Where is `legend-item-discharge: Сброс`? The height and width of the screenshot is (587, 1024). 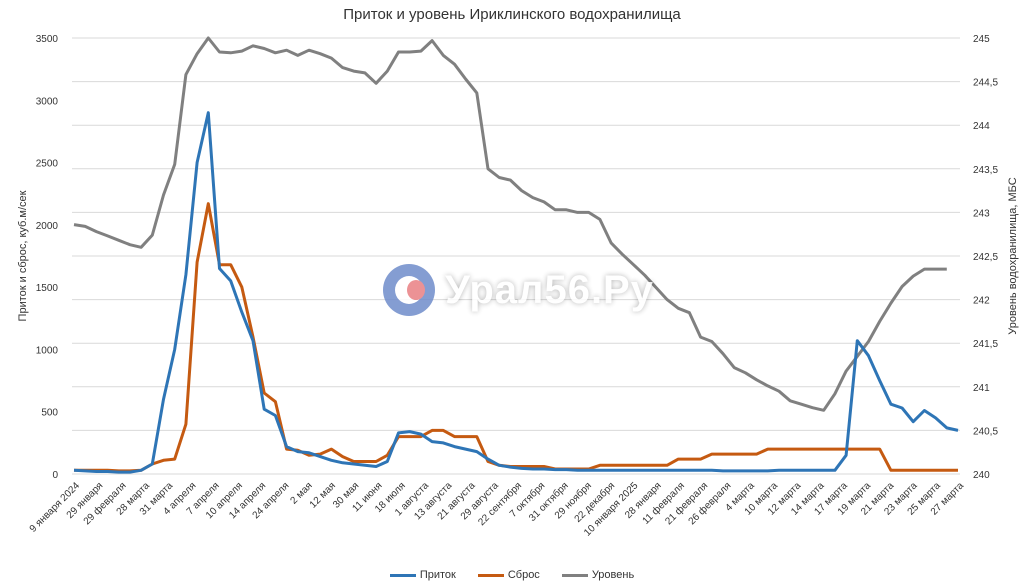 legend-item-discharge: Сброс is located at coordinates (508, 575).